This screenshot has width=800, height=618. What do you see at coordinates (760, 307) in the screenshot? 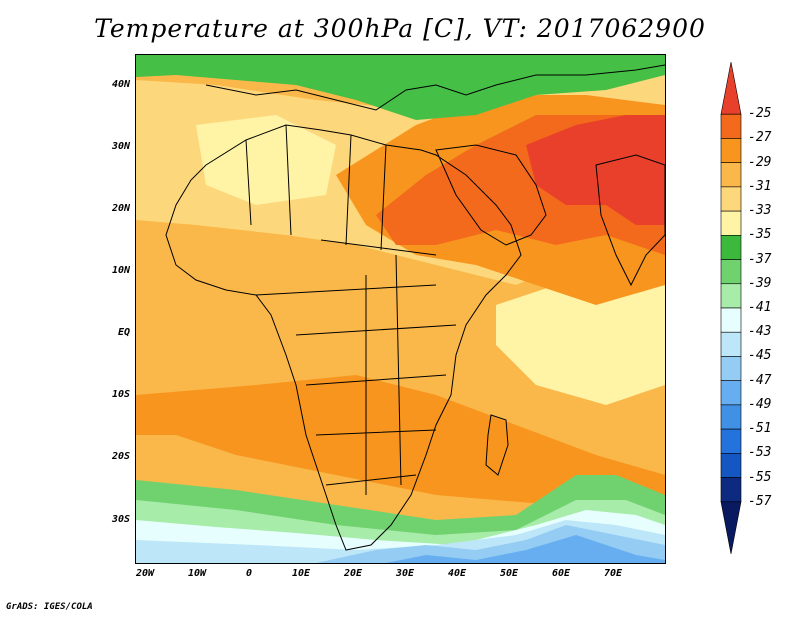
I see `colorbar-tick-label: -41` at bounding box center [760, 307].